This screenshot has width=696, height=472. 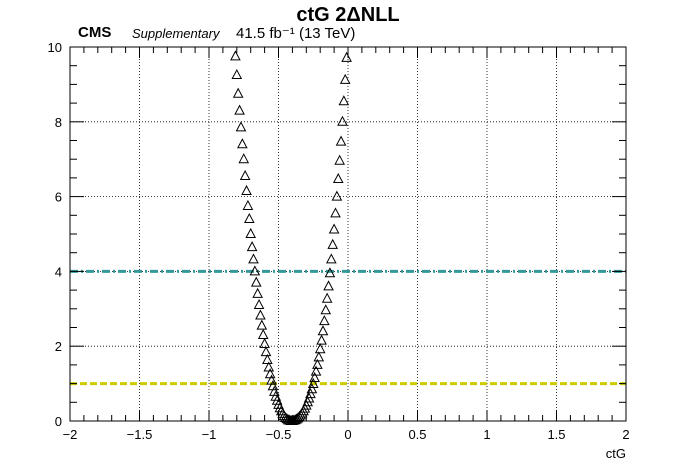 What do you see at coordinates (55, 47) in the screenshot?
I see `y-tick-label: 10` at bounding box center [55, 47].